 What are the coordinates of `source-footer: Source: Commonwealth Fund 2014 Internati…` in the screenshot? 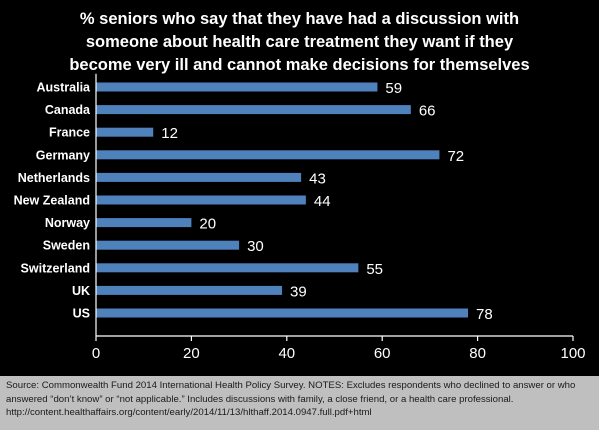 It's located at (299, 403).